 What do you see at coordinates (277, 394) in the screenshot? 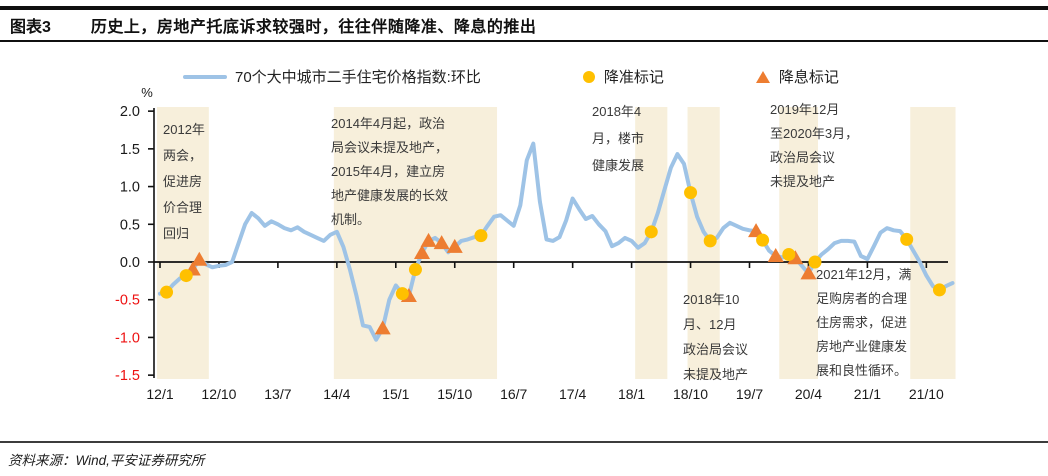
I see `svg-text: 13/7` at bounding box center [277, 394].